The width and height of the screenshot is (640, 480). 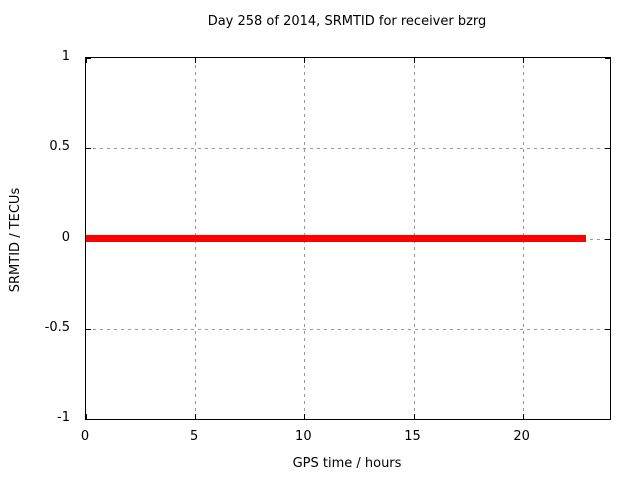 I want to click on x-axis-label: GPS time / hours, so click(x=347, y=463).